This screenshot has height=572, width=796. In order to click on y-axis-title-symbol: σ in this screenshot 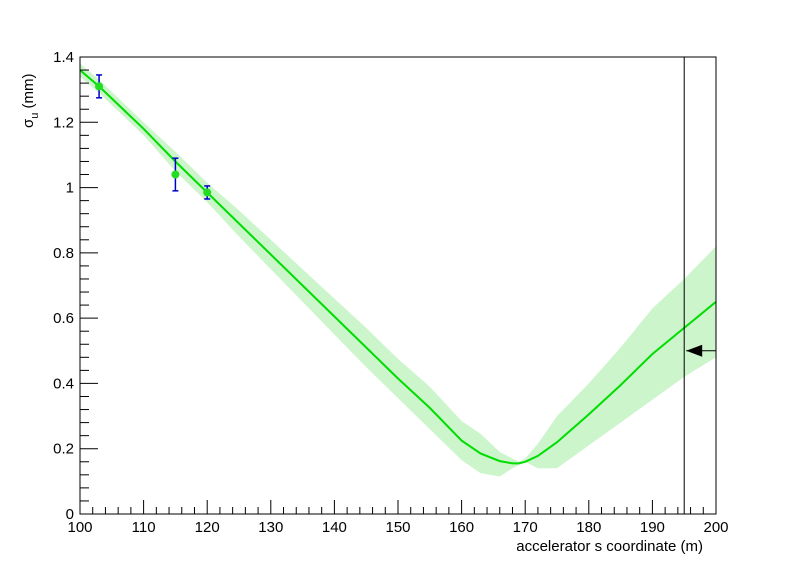, I will do `click(28, 123)`.